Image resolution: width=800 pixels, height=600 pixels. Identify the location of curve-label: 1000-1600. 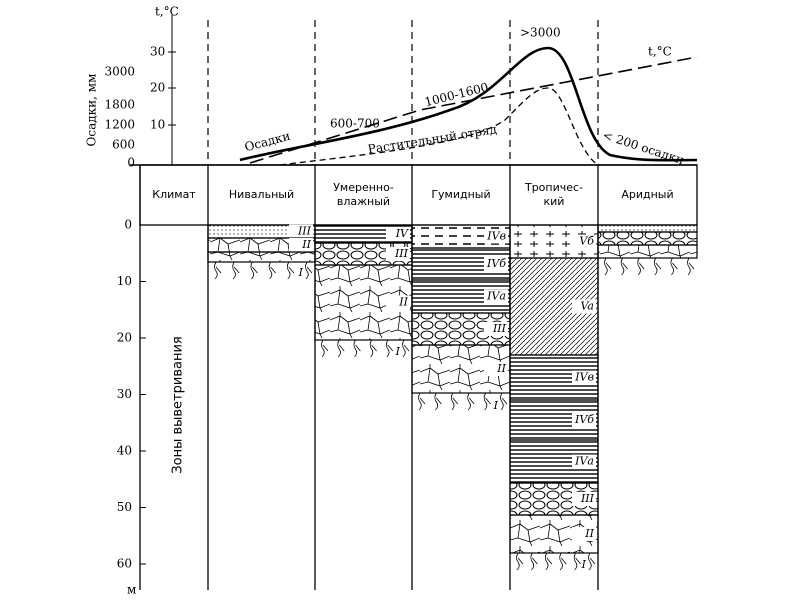
(456, 94).